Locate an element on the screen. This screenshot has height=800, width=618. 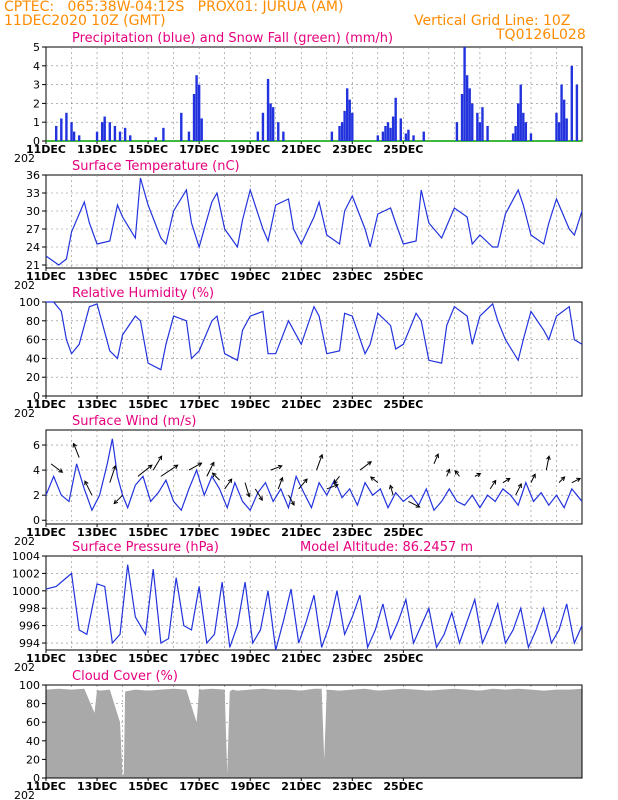
wind-ytick-label: 0 is located at coordinates (36, 520).